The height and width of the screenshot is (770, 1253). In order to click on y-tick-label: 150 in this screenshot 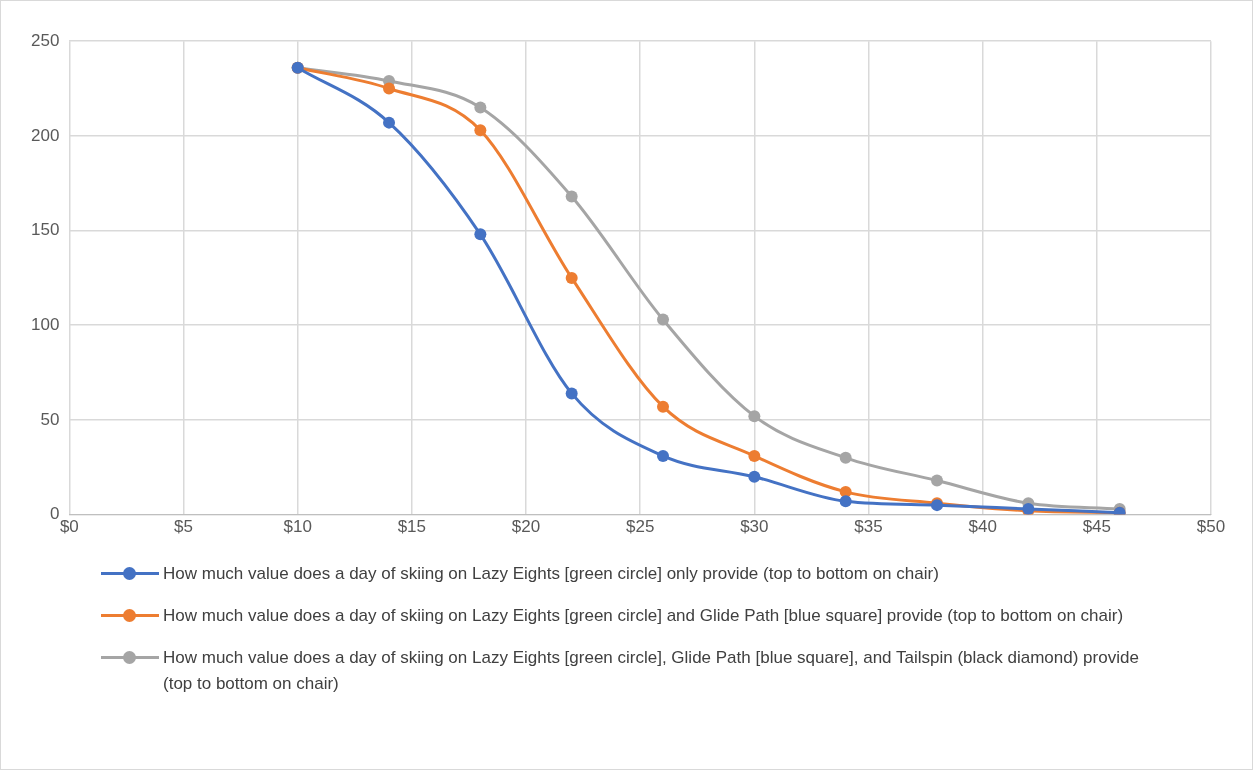, I will do `click(45, 230)`.